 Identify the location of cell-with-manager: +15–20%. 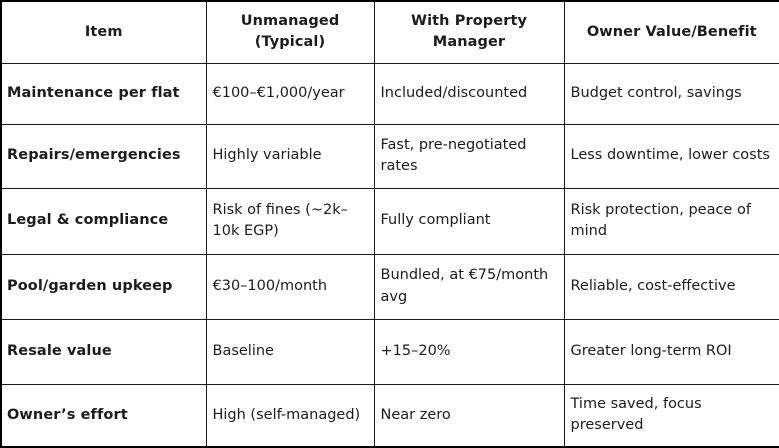
(469, 351).